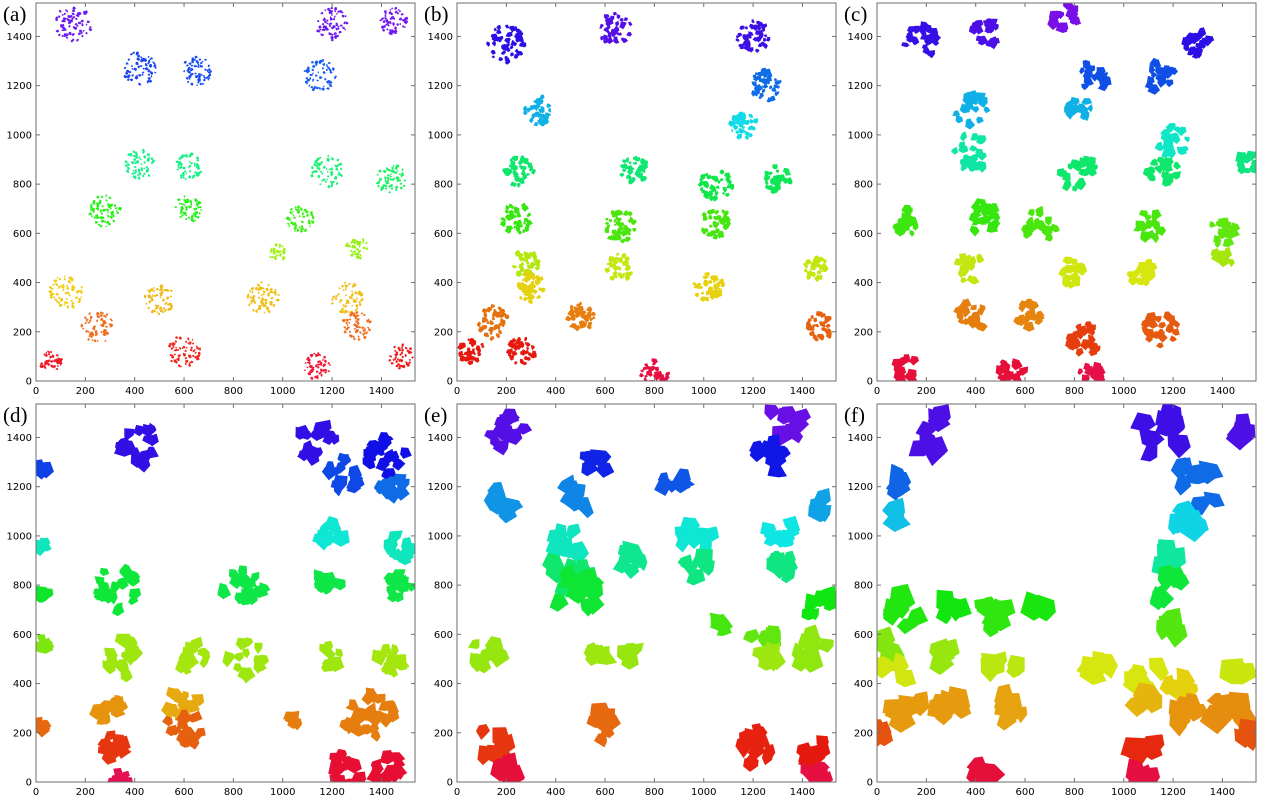 This screenshot has width=1268, height=802. What do you see at coordinates (331, 792) in the screenshot?
I see `x-tick-label: 1200` at bounding box center [331, 792].